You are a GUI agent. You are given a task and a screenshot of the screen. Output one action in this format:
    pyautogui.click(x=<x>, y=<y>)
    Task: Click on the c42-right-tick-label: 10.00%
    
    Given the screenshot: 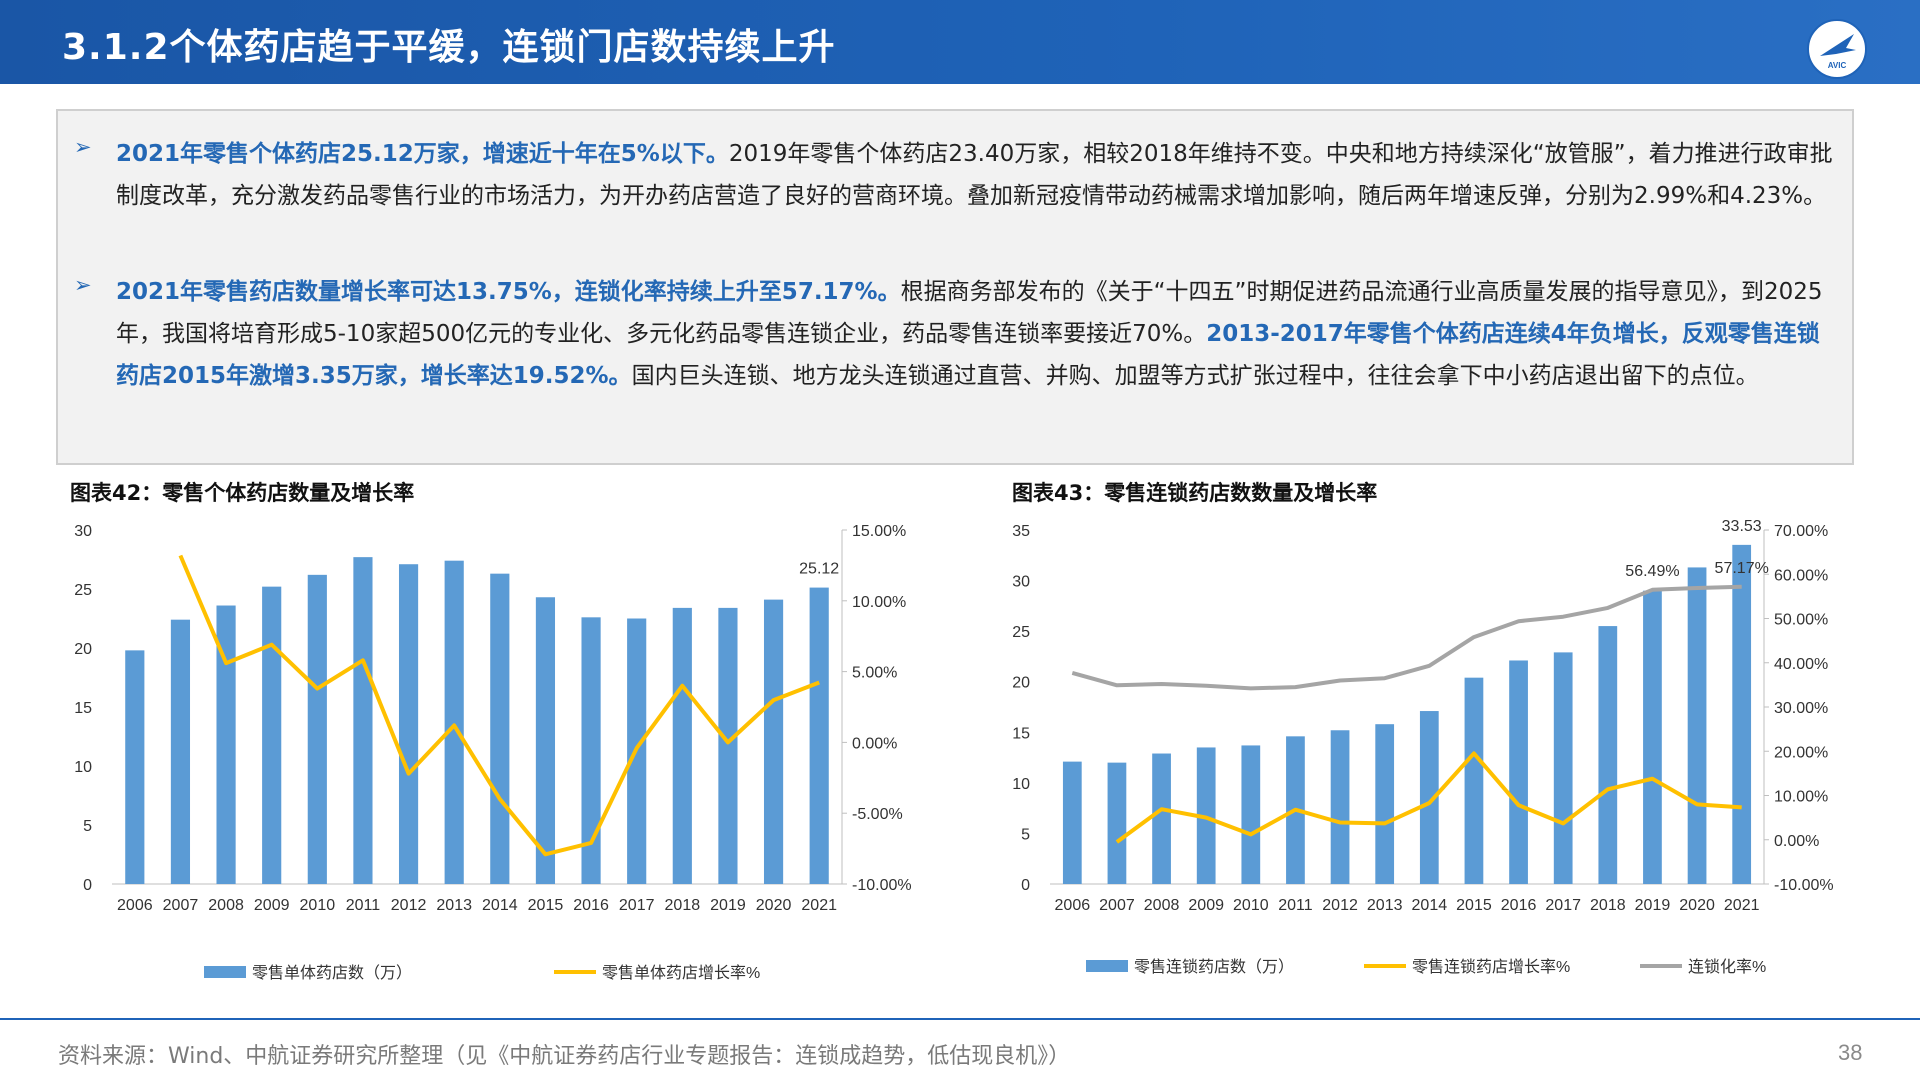 What is the action you would take?
    pyautogui.click(x=879, y=602)
    